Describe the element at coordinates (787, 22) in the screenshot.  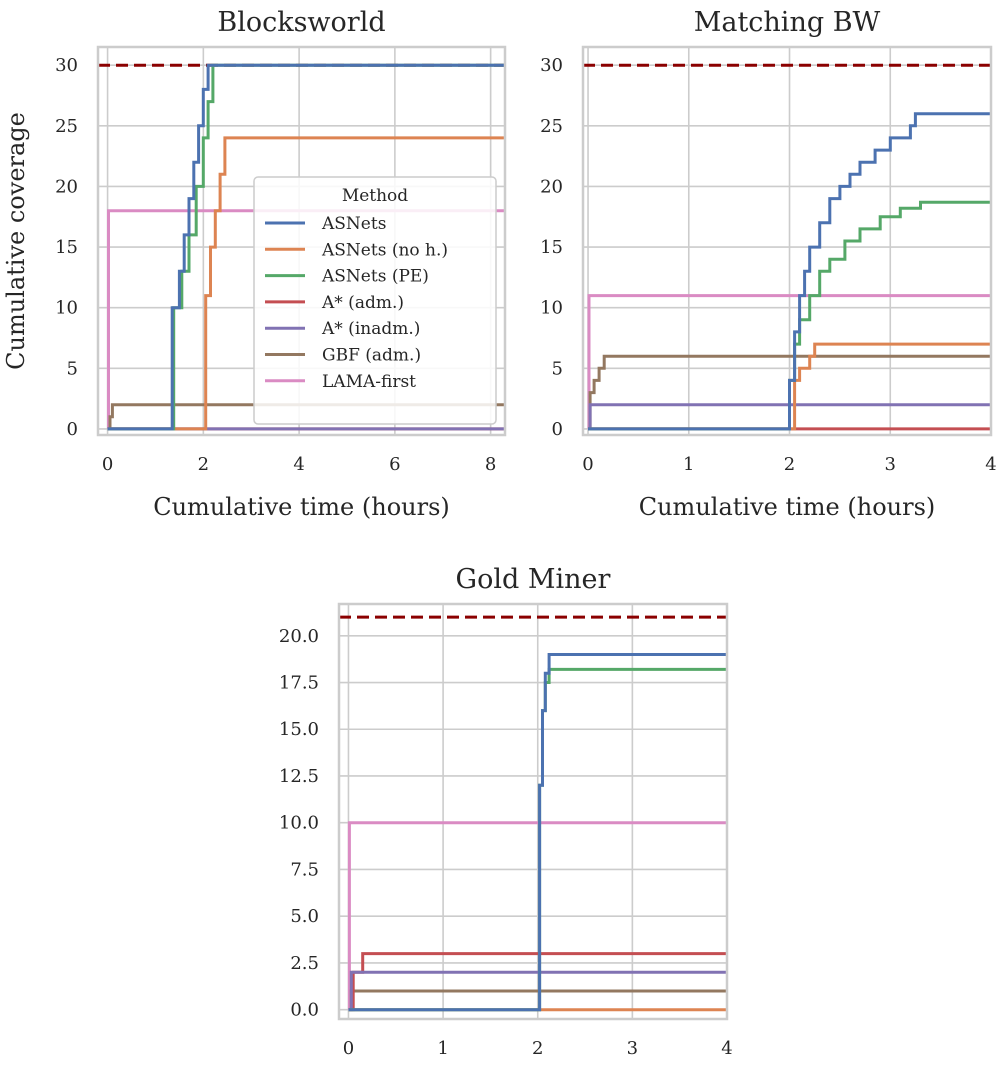
I see `panel-title: Matching BW` at that location.